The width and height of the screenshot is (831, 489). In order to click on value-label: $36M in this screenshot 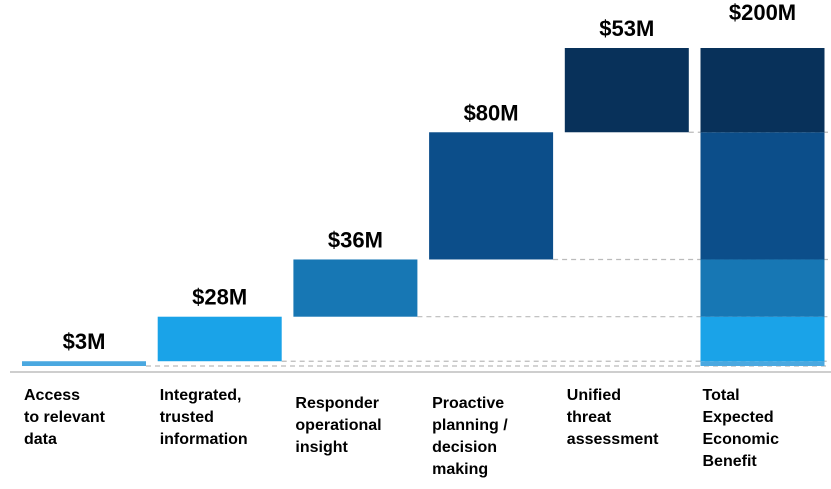, I will do `click(355, 239)`.